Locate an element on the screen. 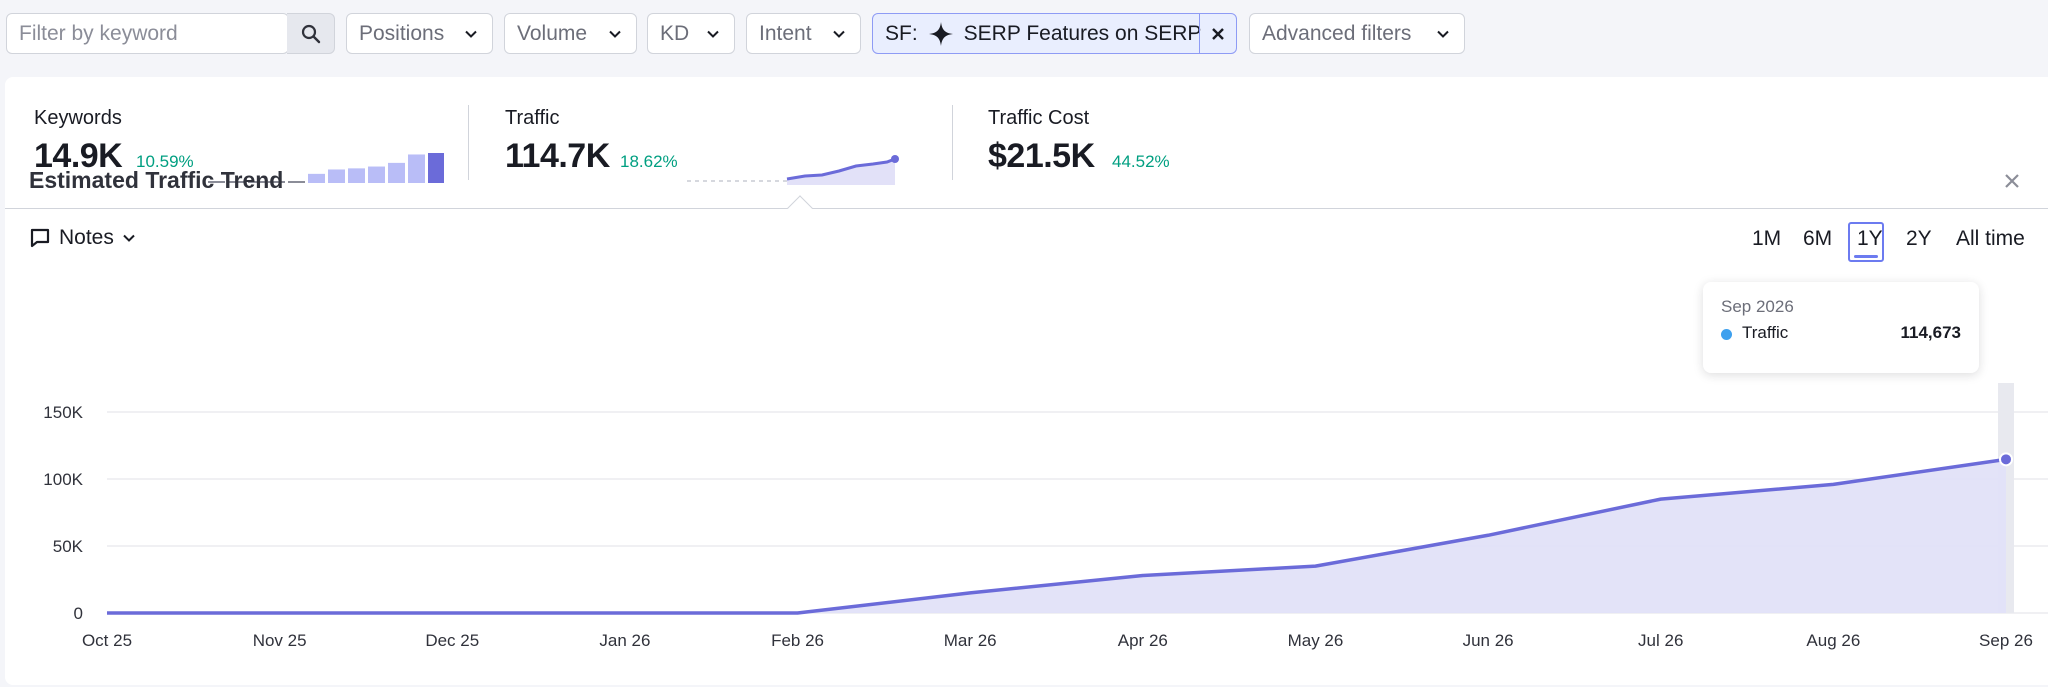  kd-filter-label: KD is located at coordinates (675, 33).